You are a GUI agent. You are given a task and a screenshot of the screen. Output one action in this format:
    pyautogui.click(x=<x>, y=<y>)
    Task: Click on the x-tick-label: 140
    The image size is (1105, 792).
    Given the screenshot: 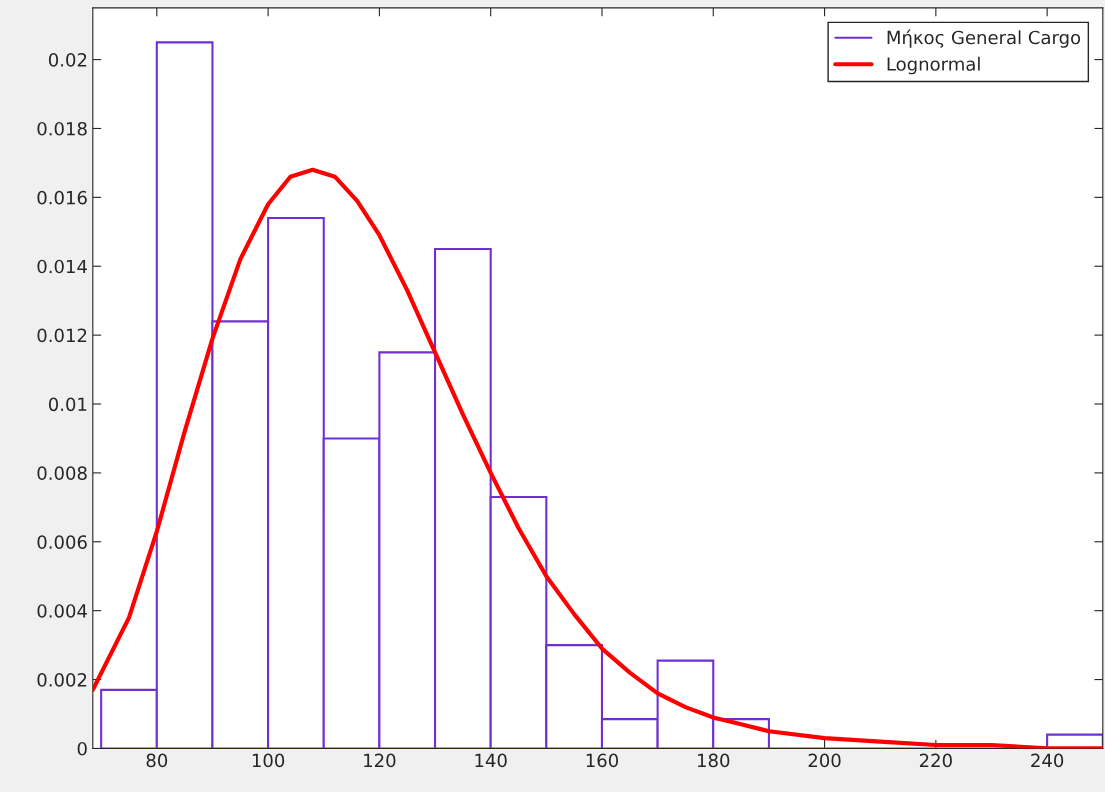 What is the action you would take?
    pyautogui.click(x=491, y=760)
    